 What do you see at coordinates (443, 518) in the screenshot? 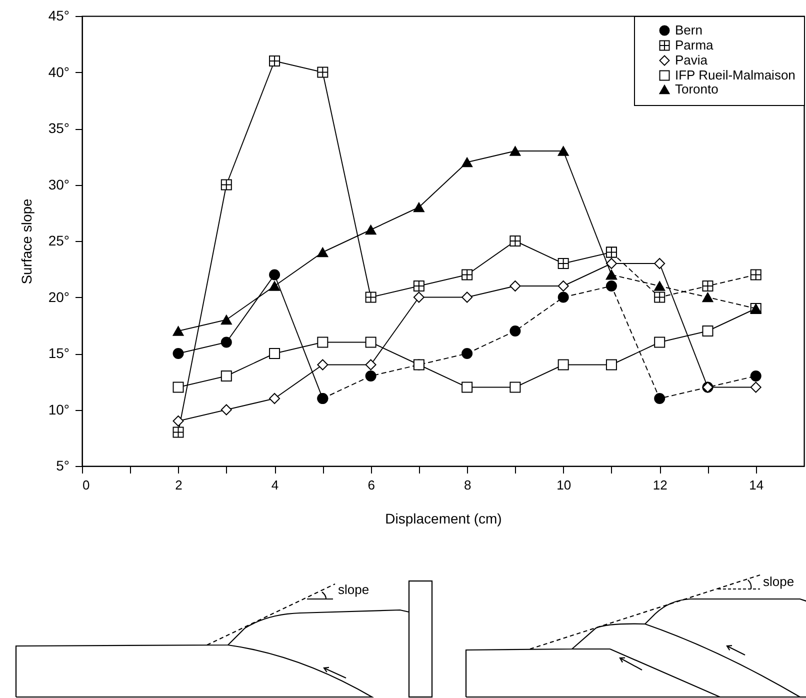
I see `x-axis-title: Displacement (cm)` at bounding box center [443, 518].